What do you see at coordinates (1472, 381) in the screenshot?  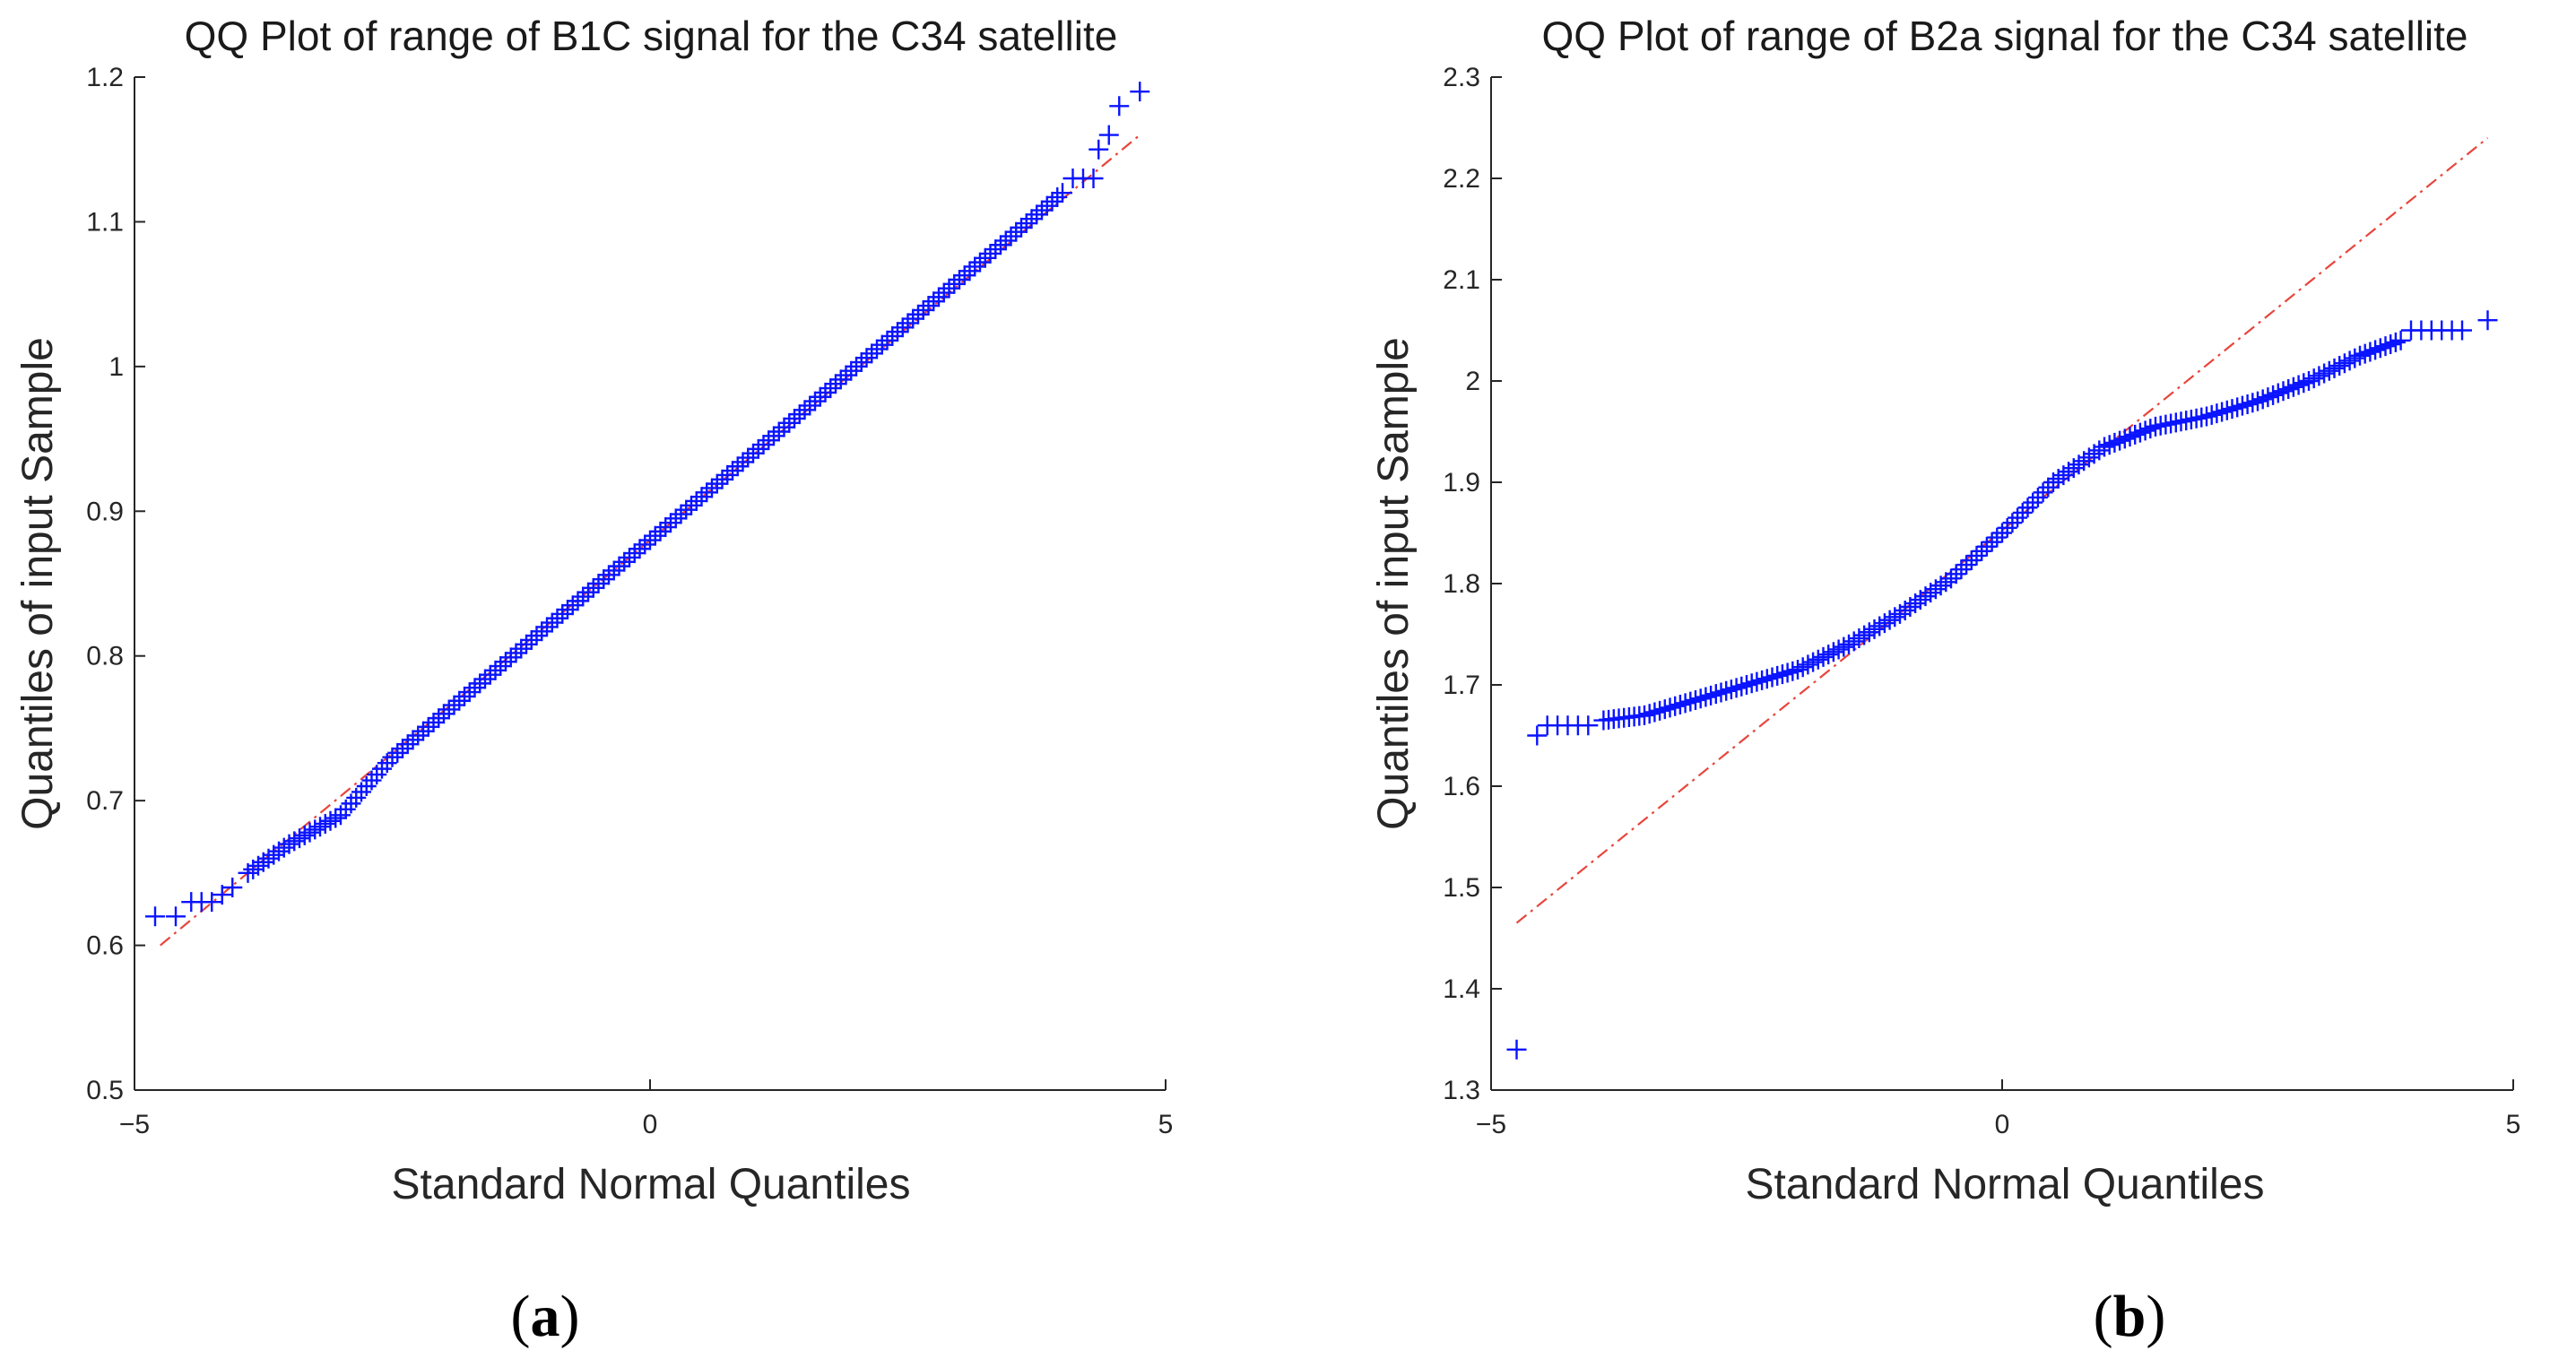 I see `y-tick-label: 2` at bounding box center [1472, 381].